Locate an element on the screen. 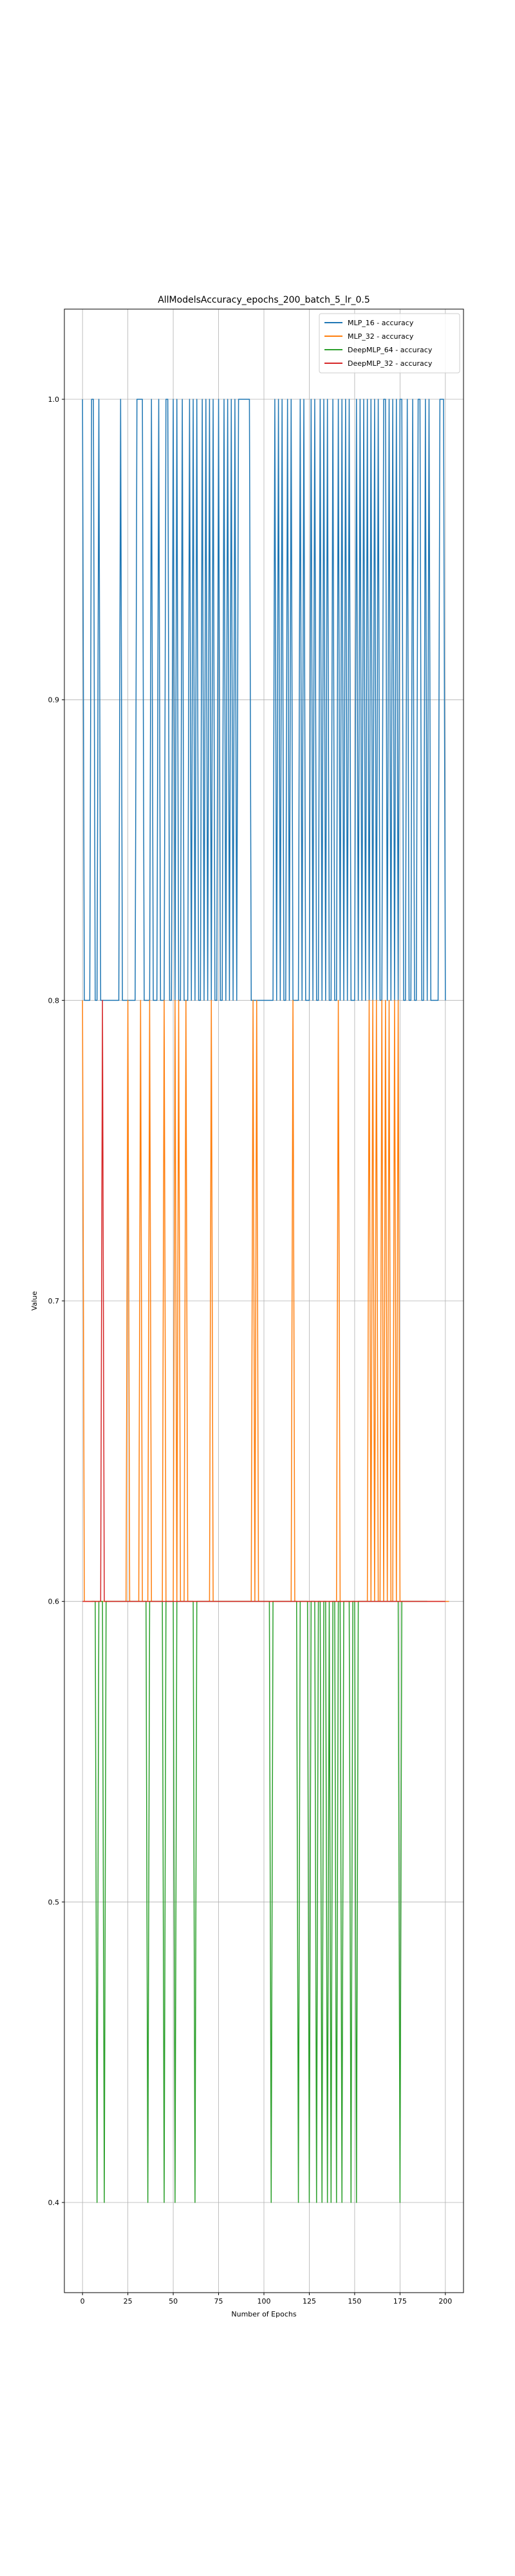 The image size is (515, 2576). x-axis-label: Number of Epochs is located at coordinates (263, 2314).